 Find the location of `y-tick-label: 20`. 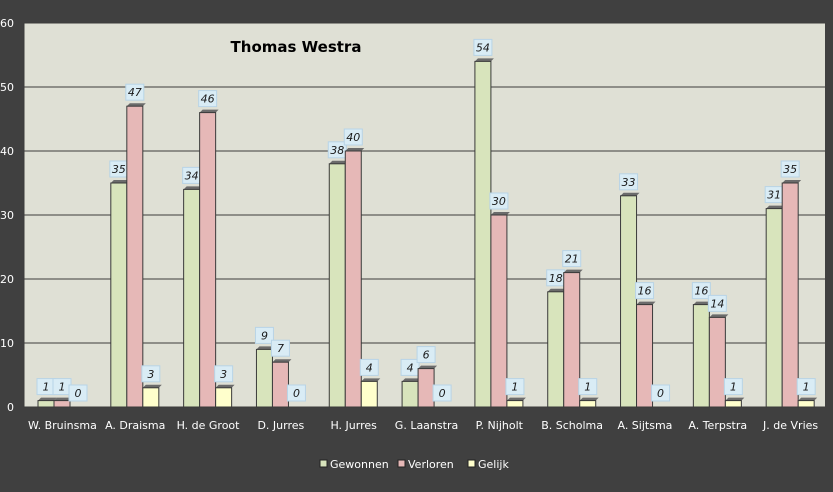

y-tick-label: 20 is located at coordinates (7, 279).